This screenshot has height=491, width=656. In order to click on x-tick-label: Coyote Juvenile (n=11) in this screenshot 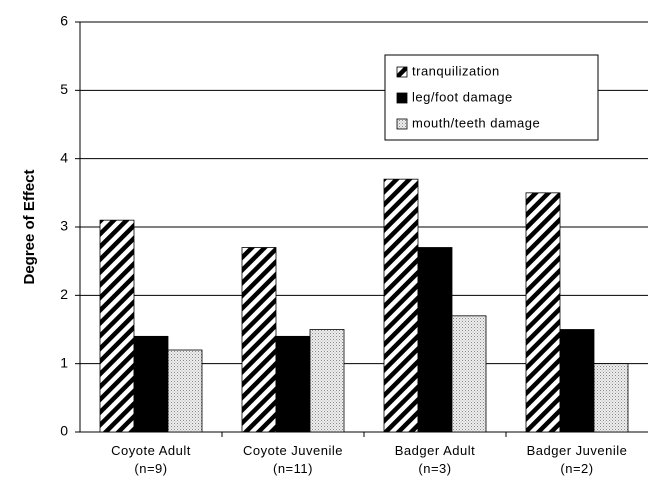, I will do `click(293, 459)`.